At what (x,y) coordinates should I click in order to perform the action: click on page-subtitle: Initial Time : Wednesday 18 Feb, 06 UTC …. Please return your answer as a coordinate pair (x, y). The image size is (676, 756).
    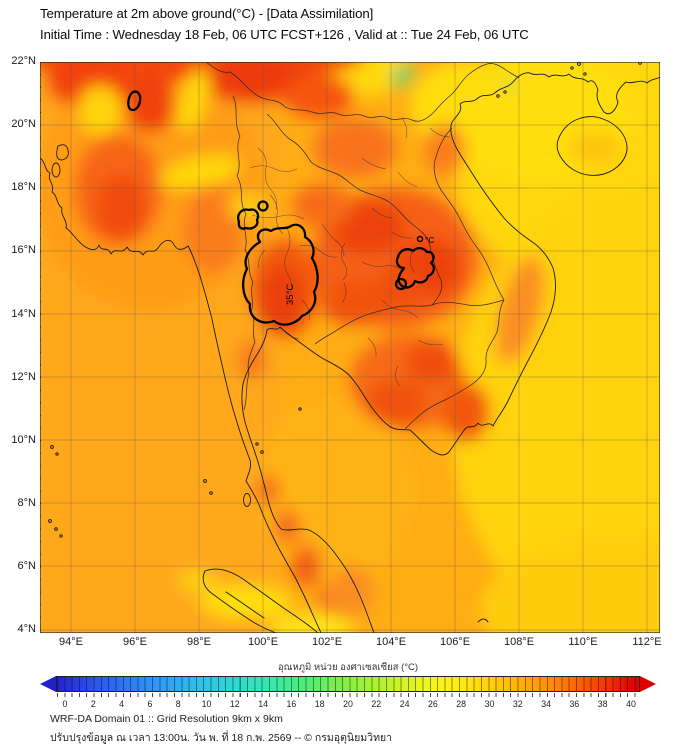
    Looking at the image, I should click on (284, 34).